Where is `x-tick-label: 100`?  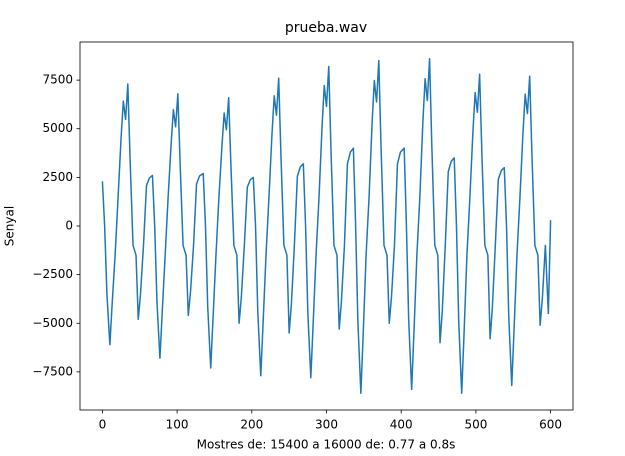
x-tick-label: 100 is located at coordinates (177, 425).